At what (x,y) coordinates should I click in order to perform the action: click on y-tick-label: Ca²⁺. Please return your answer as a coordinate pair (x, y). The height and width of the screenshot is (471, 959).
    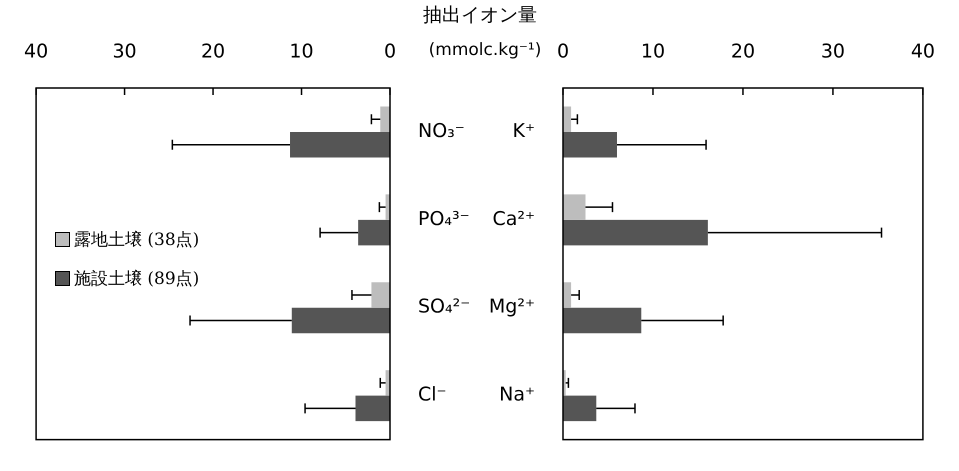
    Looking at the image, I should click on (513, 219).